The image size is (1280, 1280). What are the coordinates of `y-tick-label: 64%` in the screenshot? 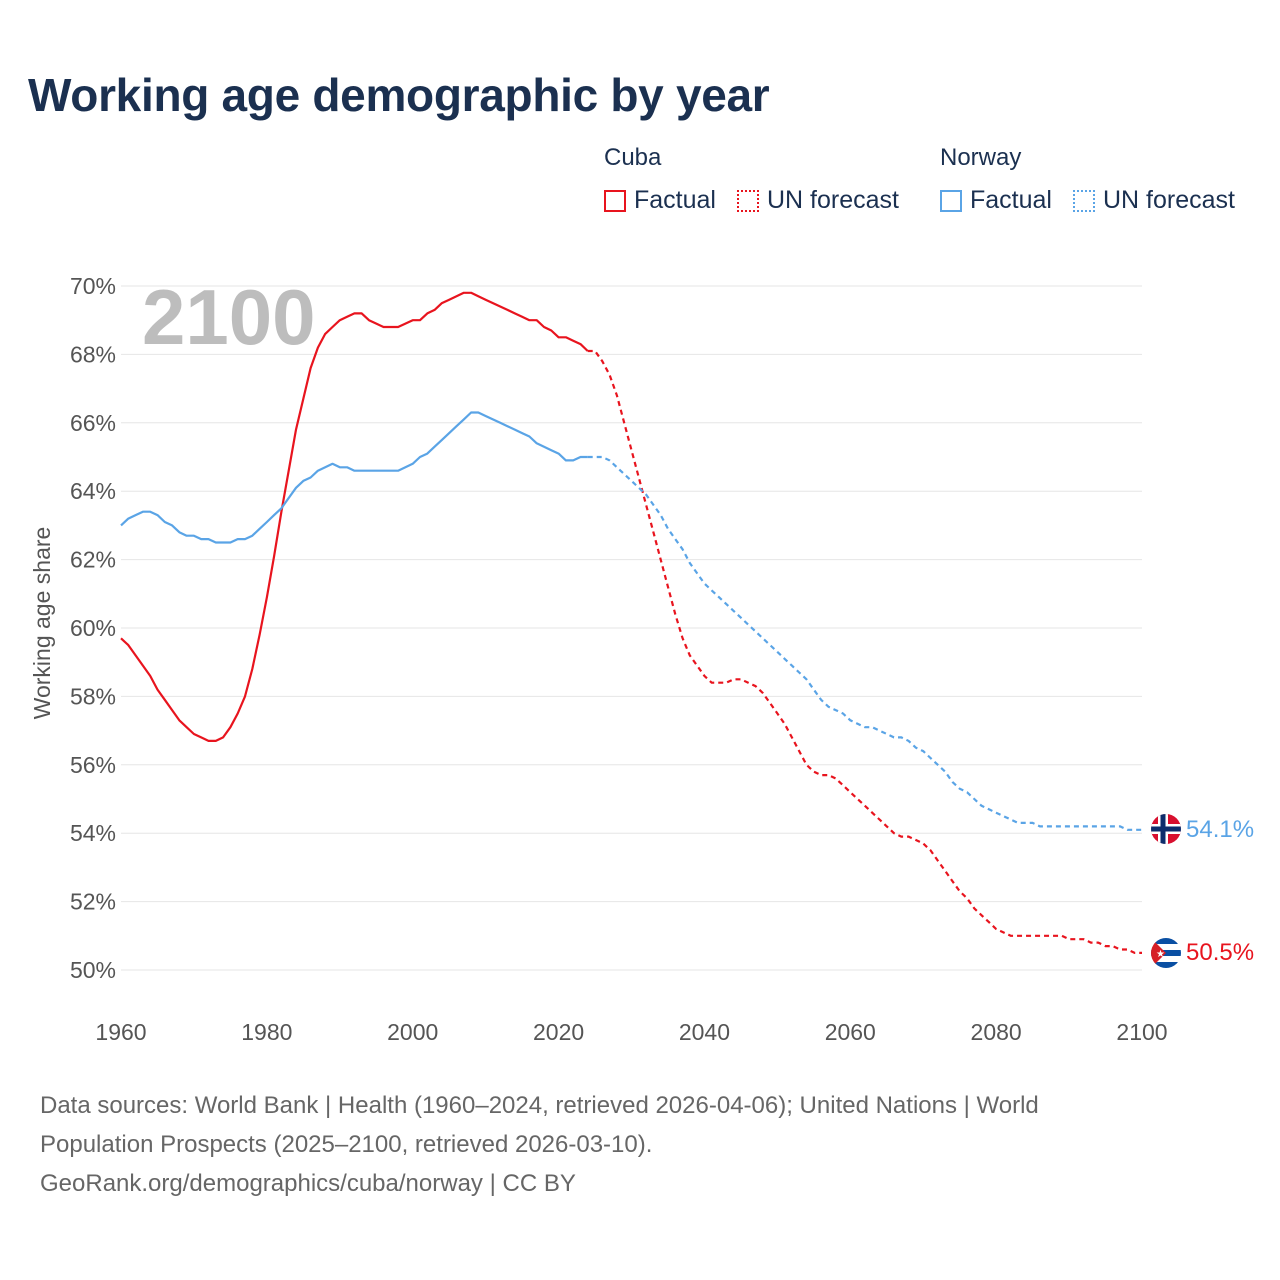 It's located at (93, 491).